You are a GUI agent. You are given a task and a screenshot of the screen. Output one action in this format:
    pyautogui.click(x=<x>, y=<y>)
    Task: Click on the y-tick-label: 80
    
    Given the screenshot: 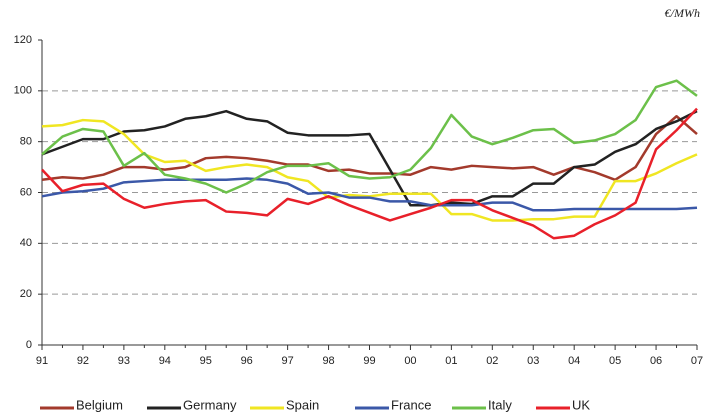 What is the action you would take?
    pyautogui.click(x=26, y=142)
    